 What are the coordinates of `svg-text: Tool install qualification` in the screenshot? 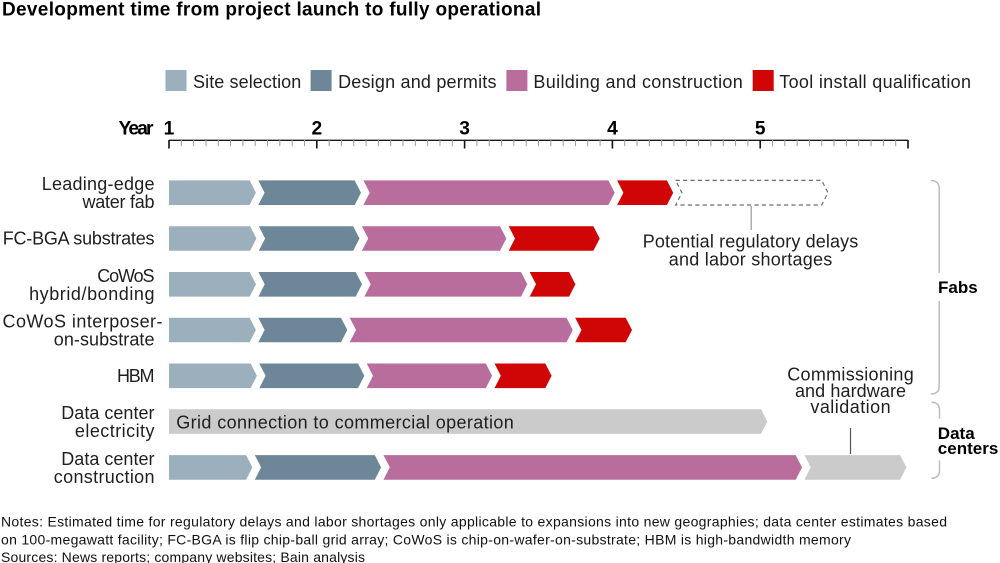 It's located at (875, 82).